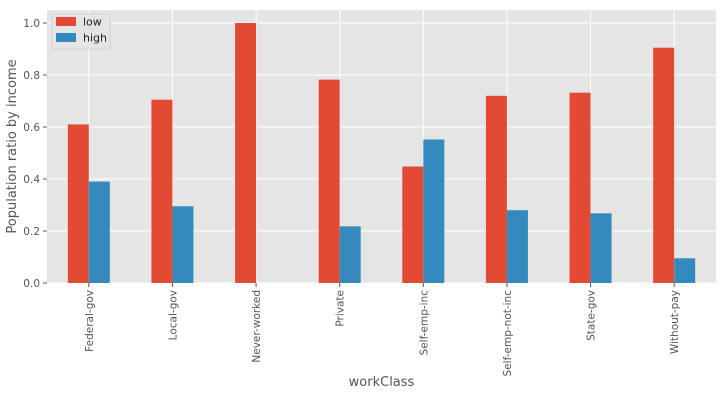  Describe the element at coordinates (99, 232) in the screenshot. I see `bar-high-federal-gov` at that location.